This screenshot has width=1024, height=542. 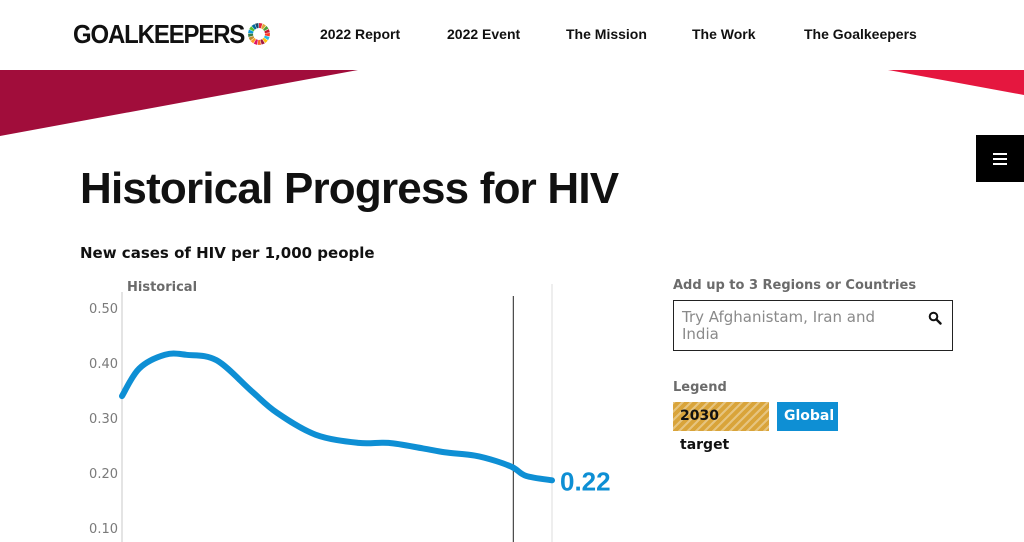 I want to click on y-tick-label: 0.10, so click(x=103, y=529).